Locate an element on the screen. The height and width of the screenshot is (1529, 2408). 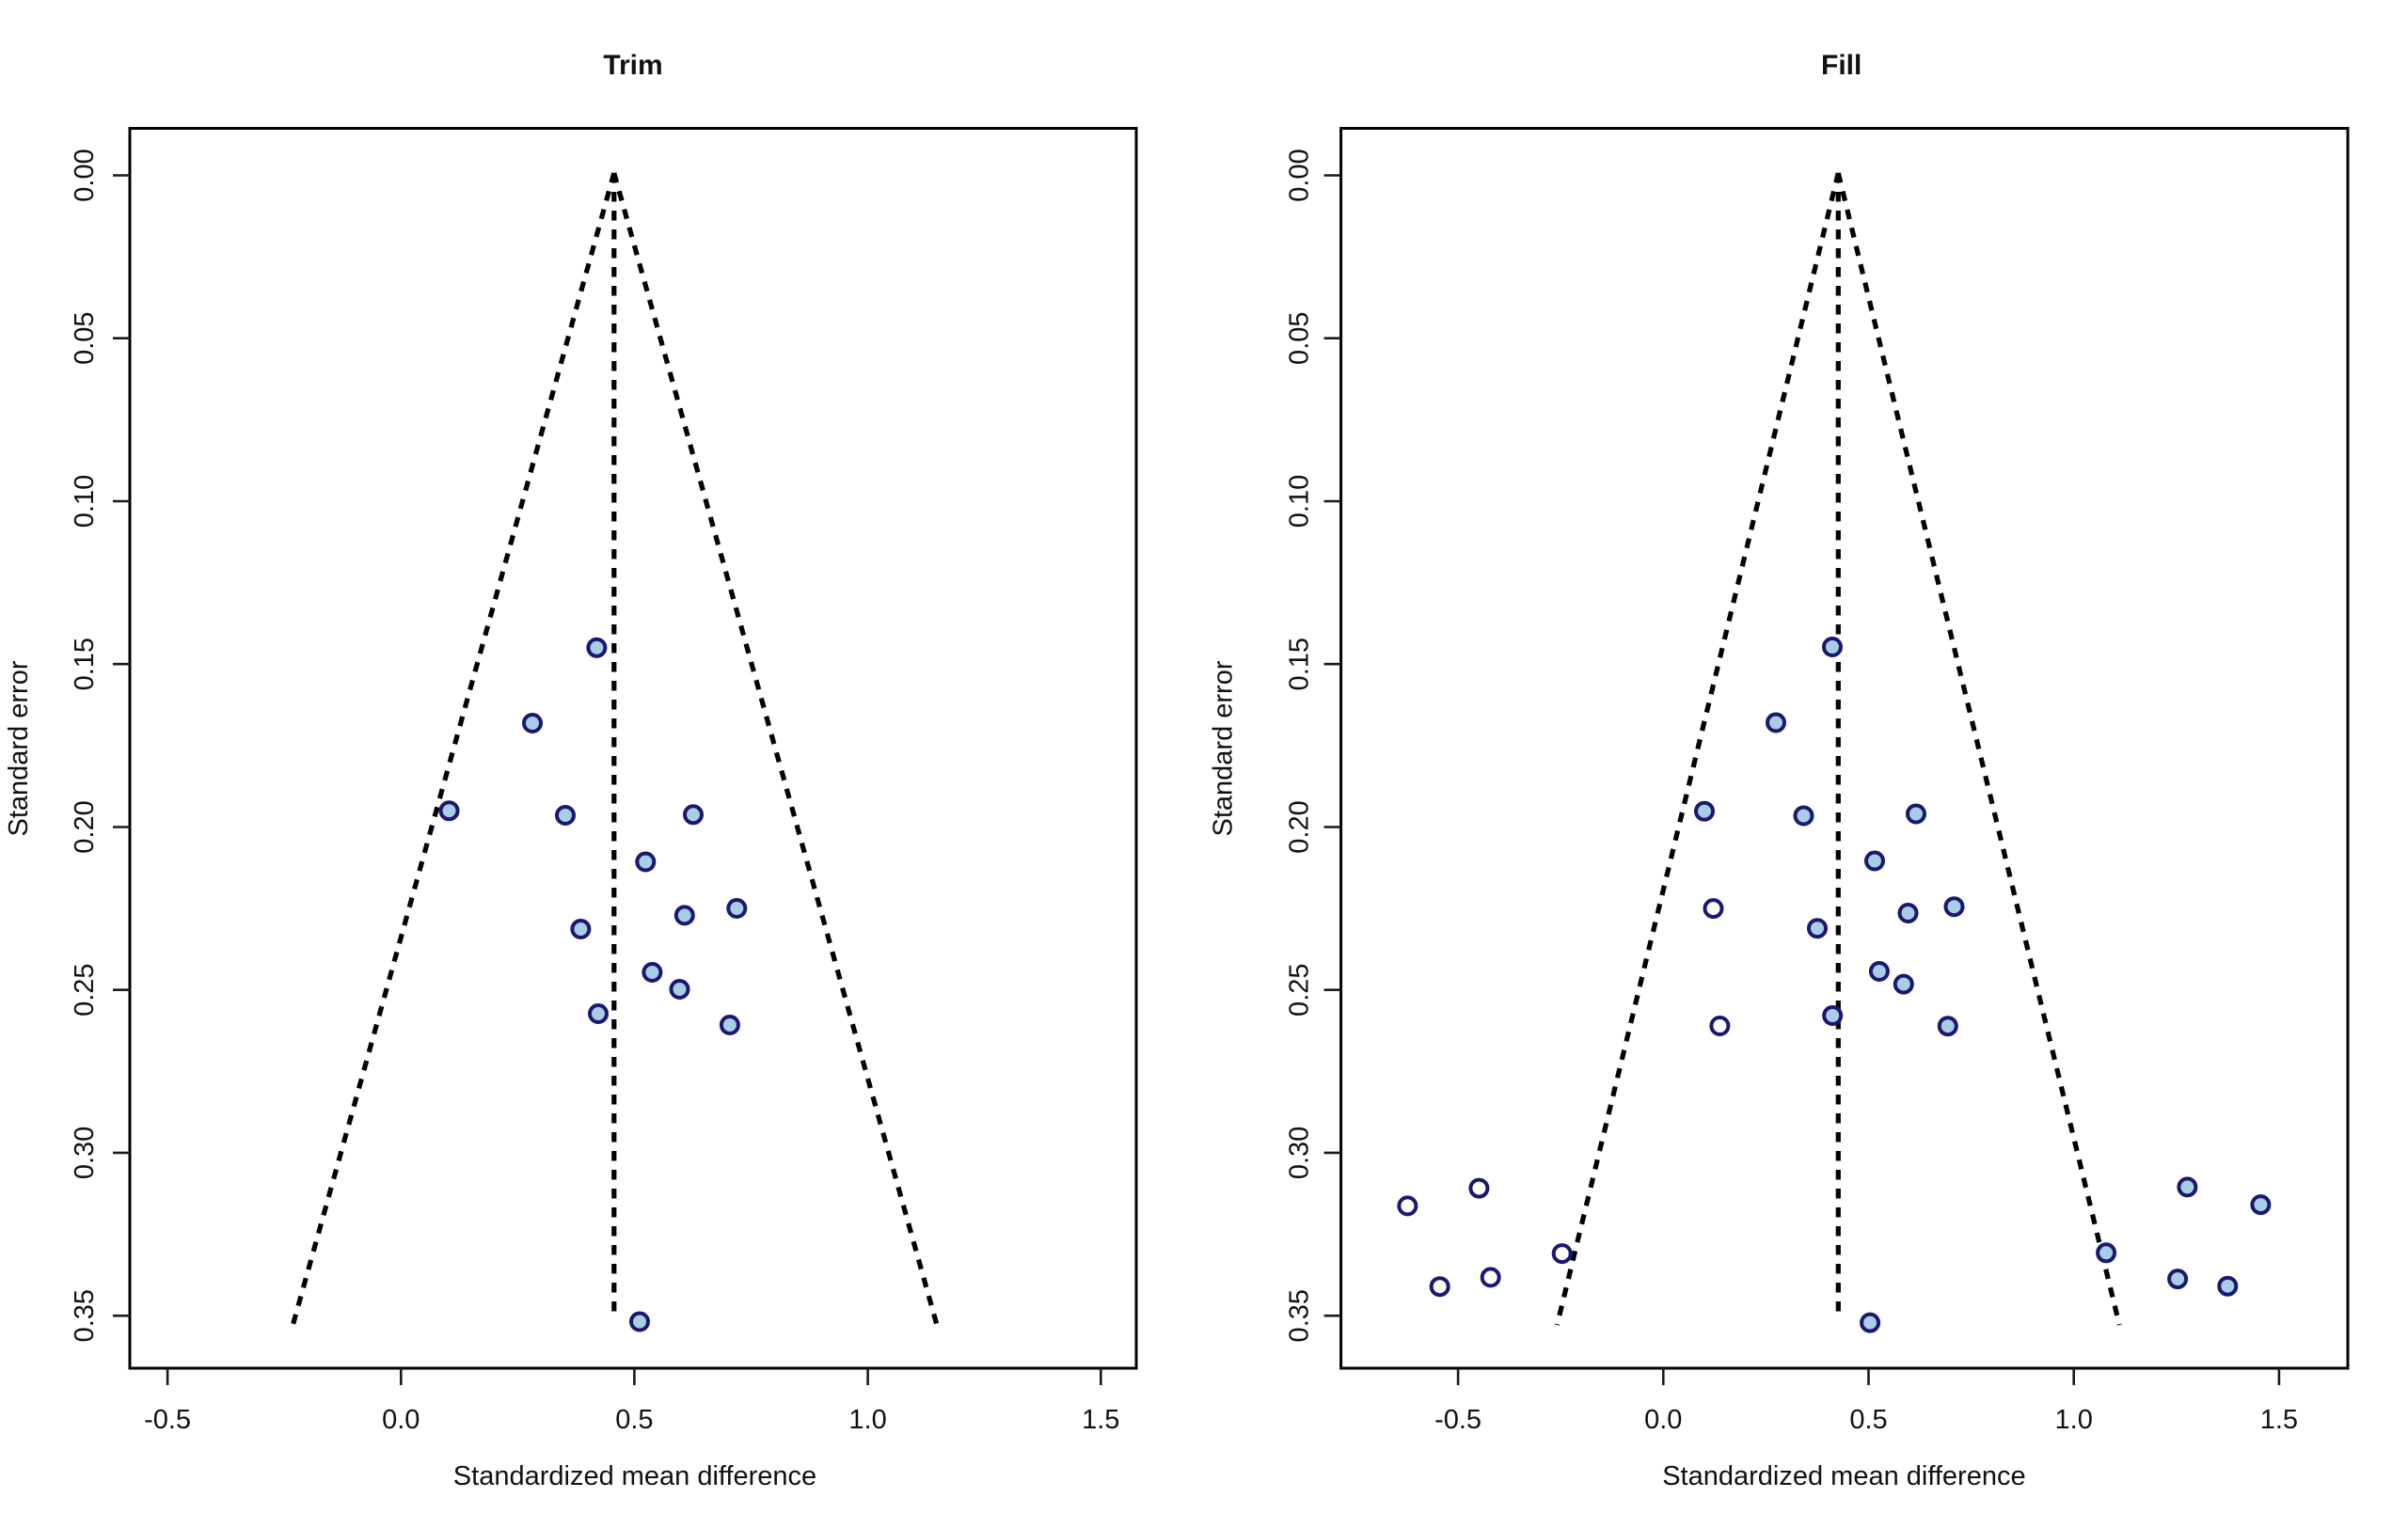
svg-text: Fill is located at coordinates (1841, 65).